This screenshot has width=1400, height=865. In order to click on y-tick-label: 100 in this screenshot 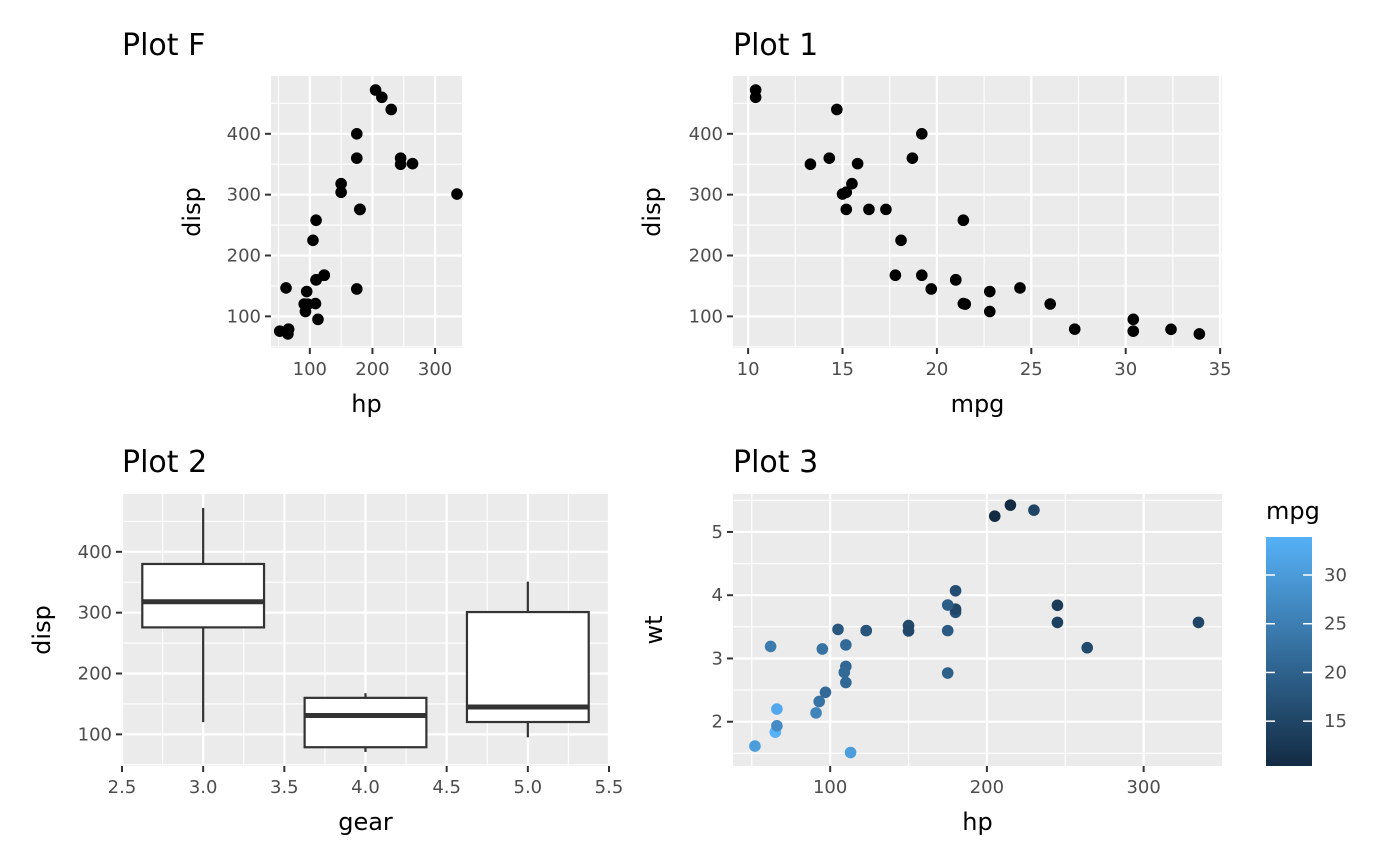, I will do `click(706, 316)`.